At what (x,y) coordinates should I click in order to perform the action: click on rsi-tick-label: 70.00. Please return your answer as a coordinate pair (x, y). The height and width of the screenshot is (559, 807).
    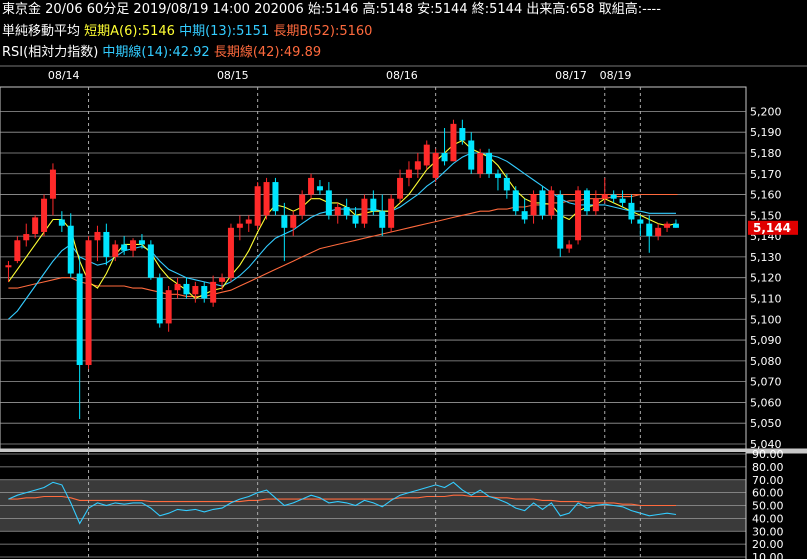
    Looking at the image, I should click on (768, 480).